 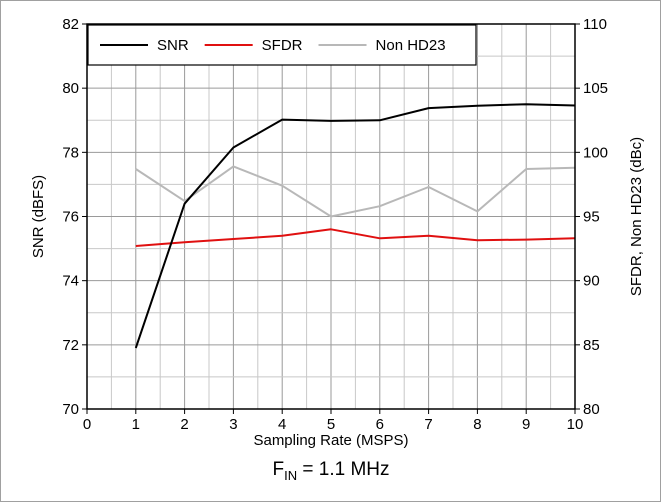 I want to click on y-right-tick-label: 105, so click(x=595, y=88).